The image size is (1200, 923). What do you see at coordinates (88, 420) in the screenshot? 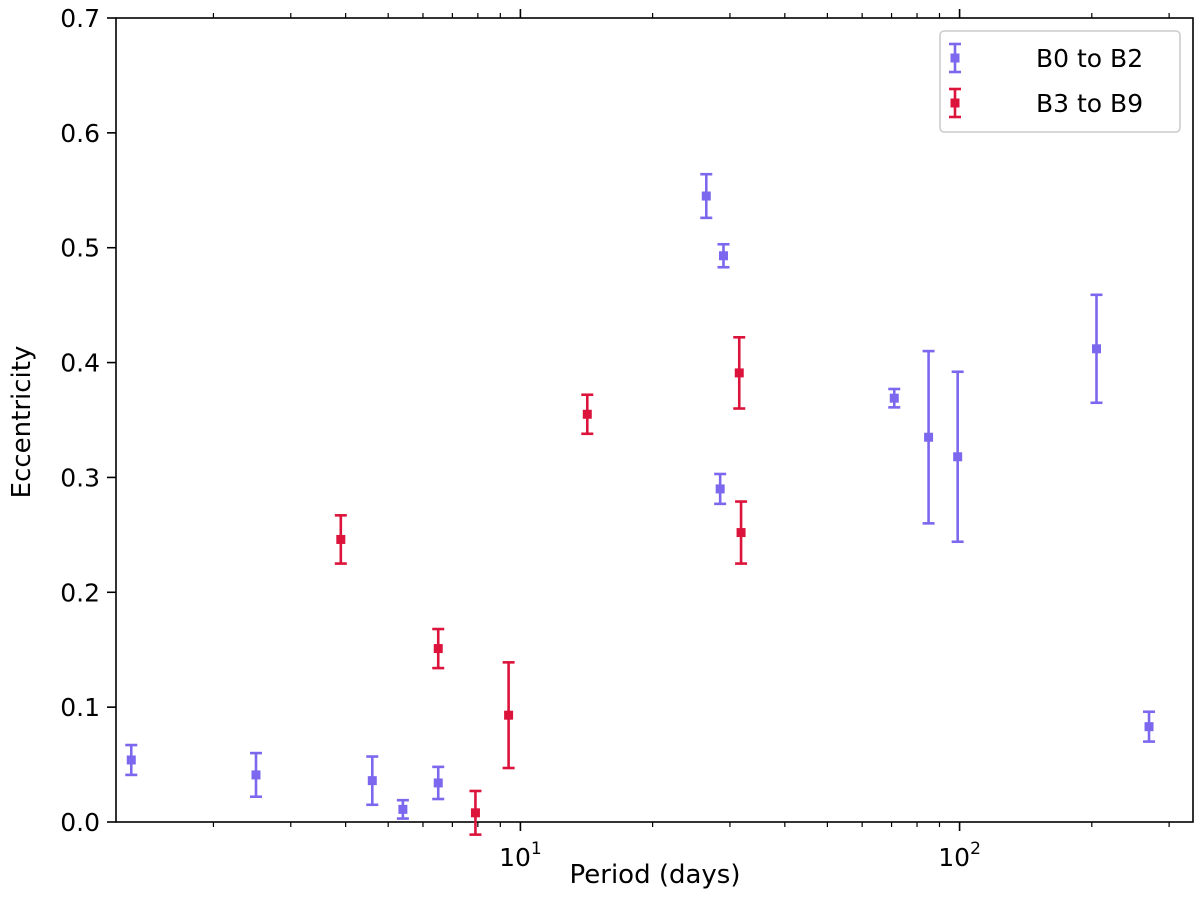
I see `y-axis-ticks: 0.0 0.1 0.2 0.3 0.4 0.5 0.6 0.7` at bounding box center [88, 420].